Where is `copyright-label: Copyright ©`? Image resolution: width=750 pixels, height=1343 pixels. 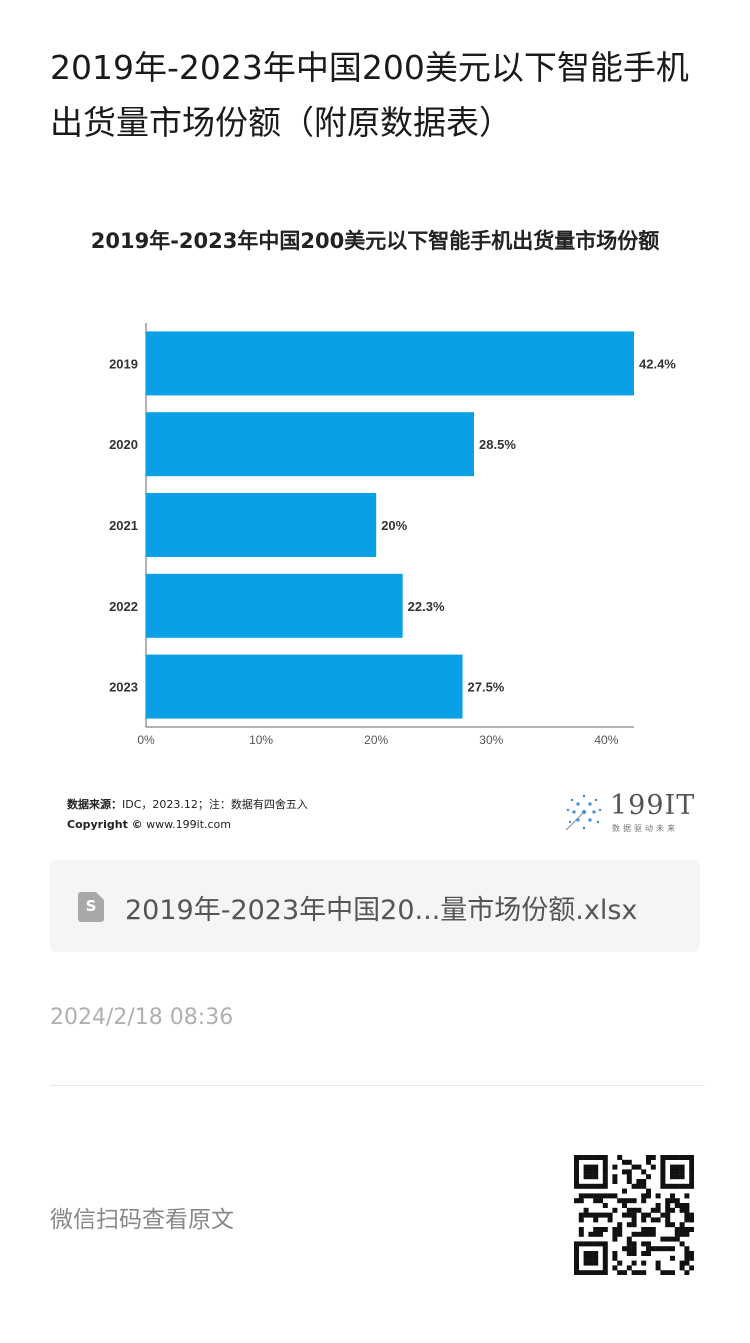 copyright-label: Copyright © is located at coordinates (105, 824).